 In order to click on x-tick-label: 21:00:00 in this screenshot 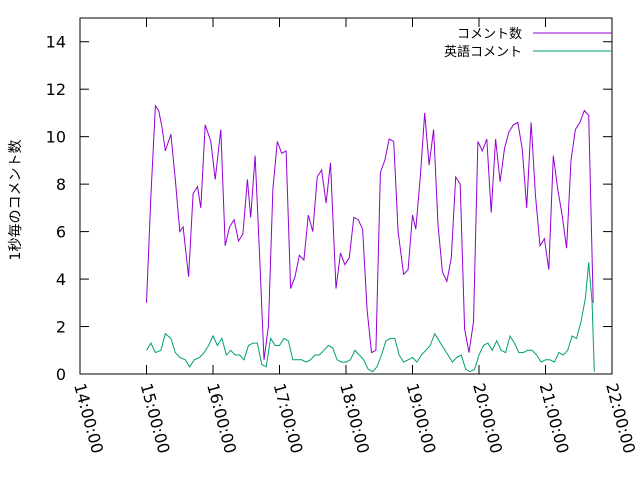, I will do `click(554, 418)`.